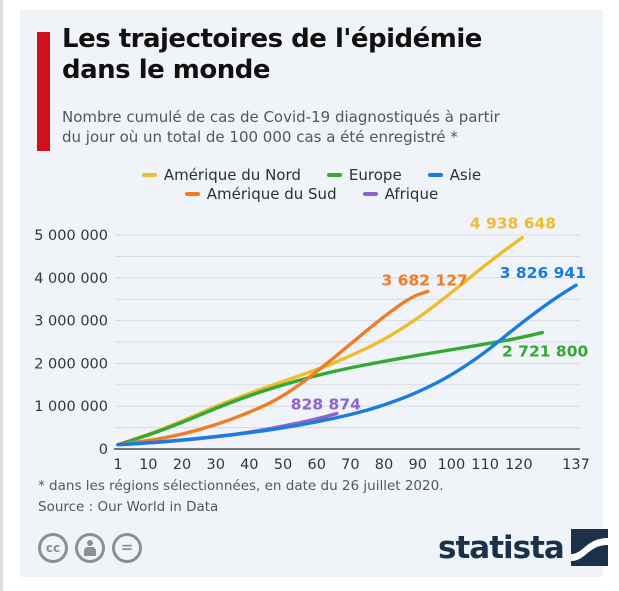 This screenshot has height=591, width=619. What do you see at coordinates (311, 175) in the screenshot?
I see `legend-row: Amérique du Nord Europe Asie` at bounding box center [311, 175].